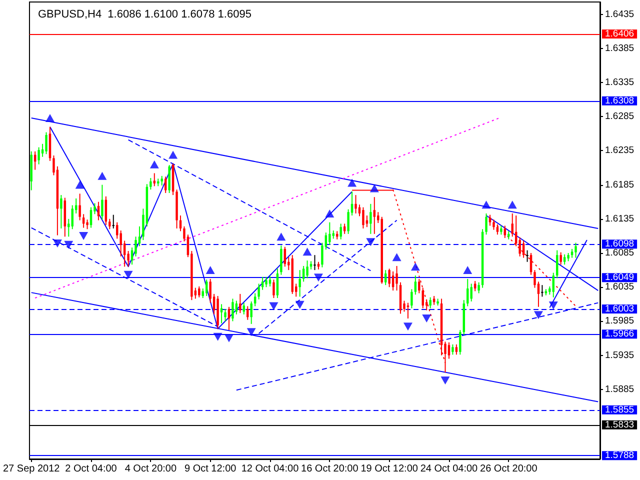  What do you see at coordinates (210, 469) in the screenshot?
I see `x-tick-label: 9 Oct 12:00` at bounding box center [210, 469].